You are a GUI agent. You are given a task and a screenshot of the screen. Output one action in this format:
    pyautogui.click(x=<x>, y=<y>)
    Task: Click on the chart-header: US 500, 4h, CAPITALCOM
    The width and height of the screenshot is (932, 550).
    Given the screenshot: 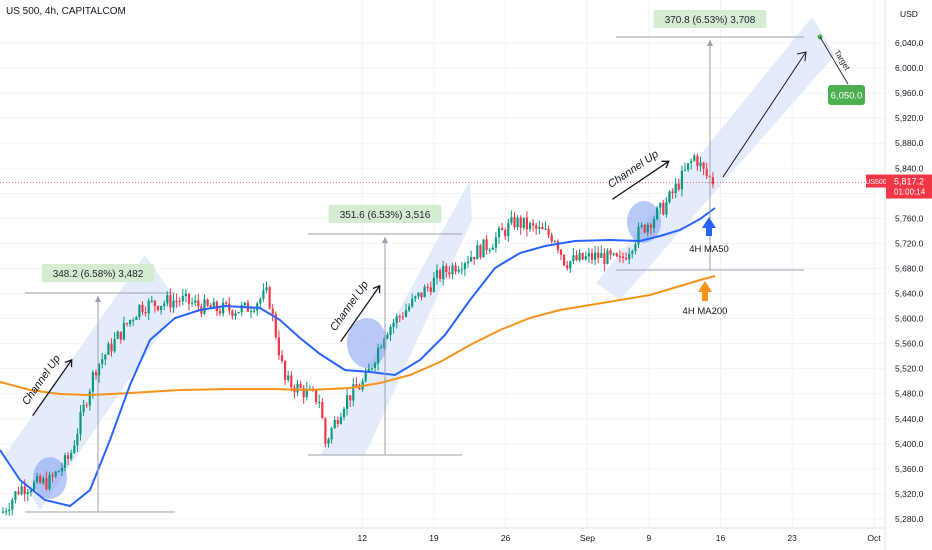 What is the action you would take?
    pyautogui.click(x=66, y=11)
    